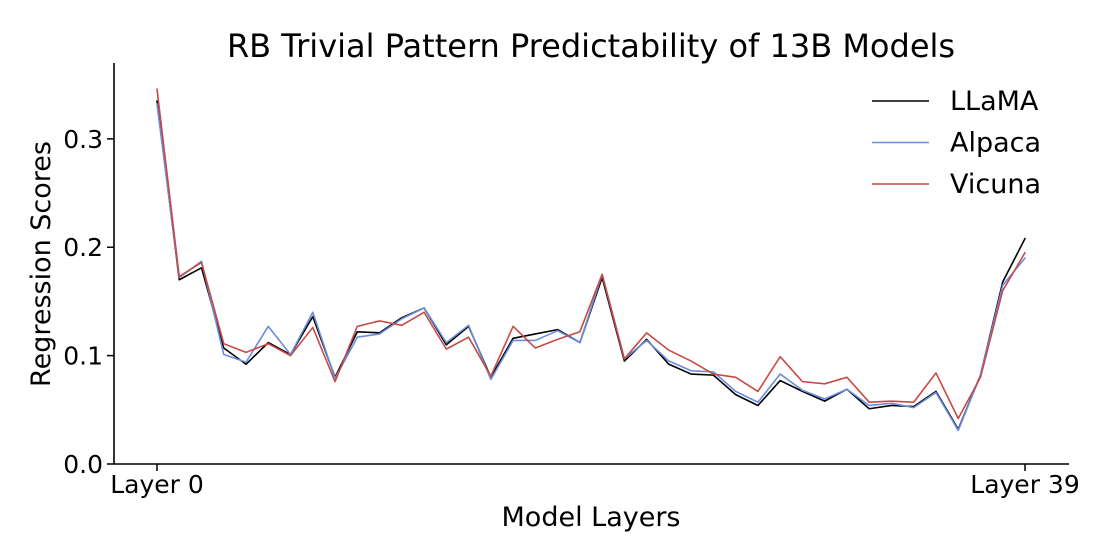 This screenshot has width=1120, height=560. I want to click on legend-label-alpaca: Alpaca, so click(995, 143).